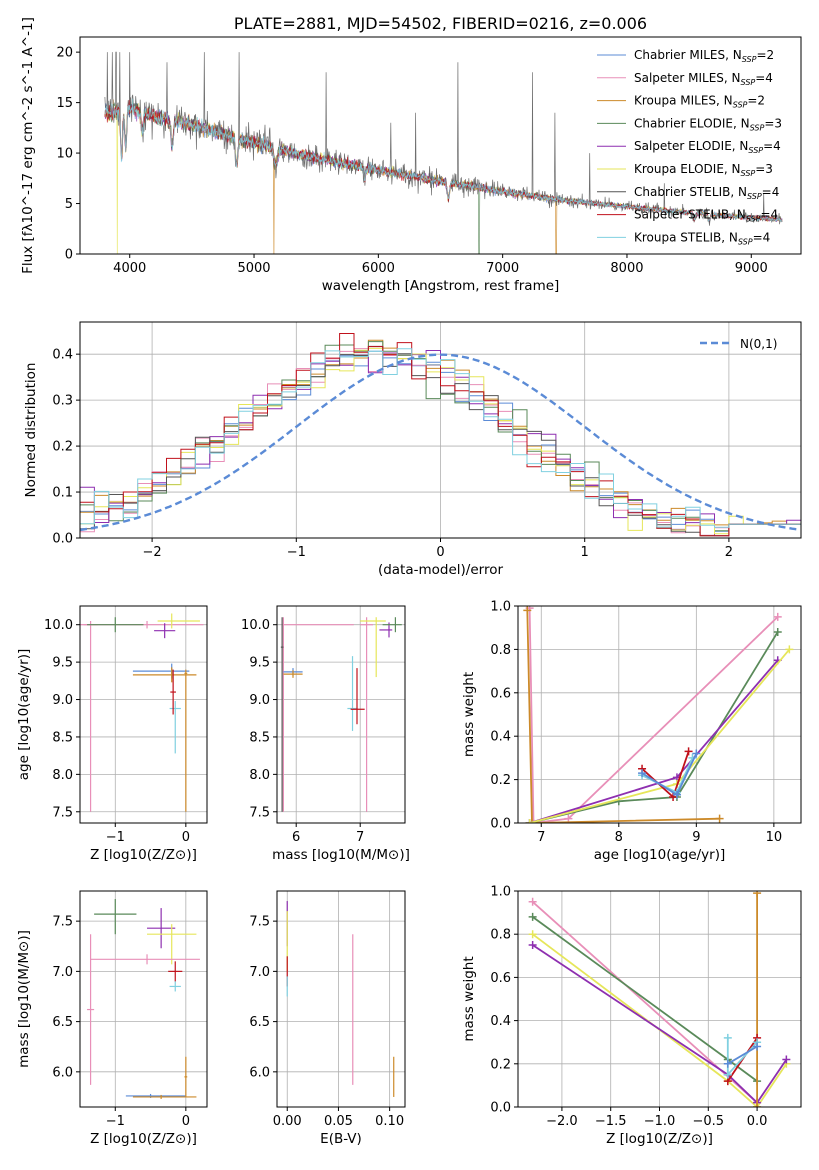  I want to click on legend-entry: Kroupa ELODIE, NSSP=3, so click(703, 170).